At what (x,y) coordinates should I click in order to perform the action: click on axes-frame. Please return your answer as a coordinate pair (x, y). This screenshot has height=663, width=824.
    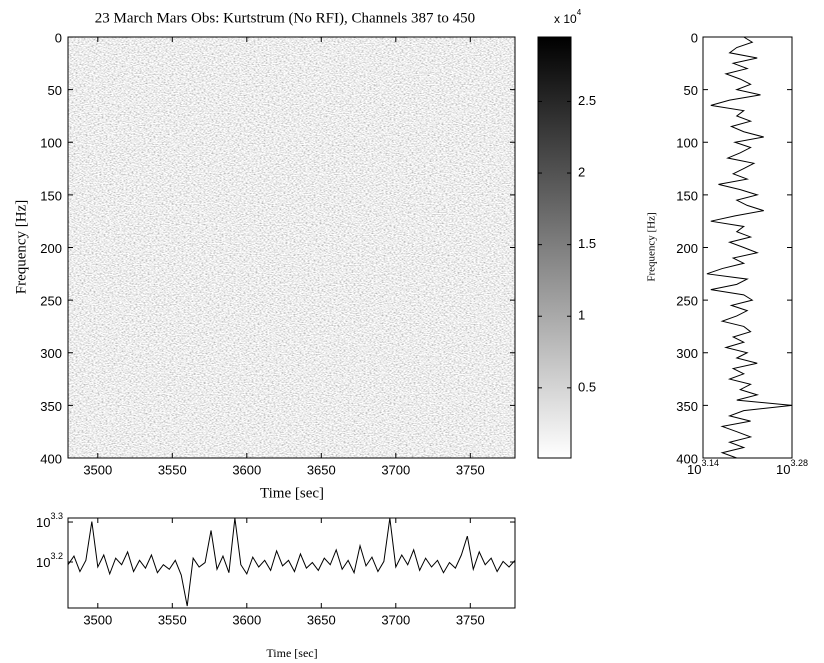
    Looking at the image, I should click on (291, 563).